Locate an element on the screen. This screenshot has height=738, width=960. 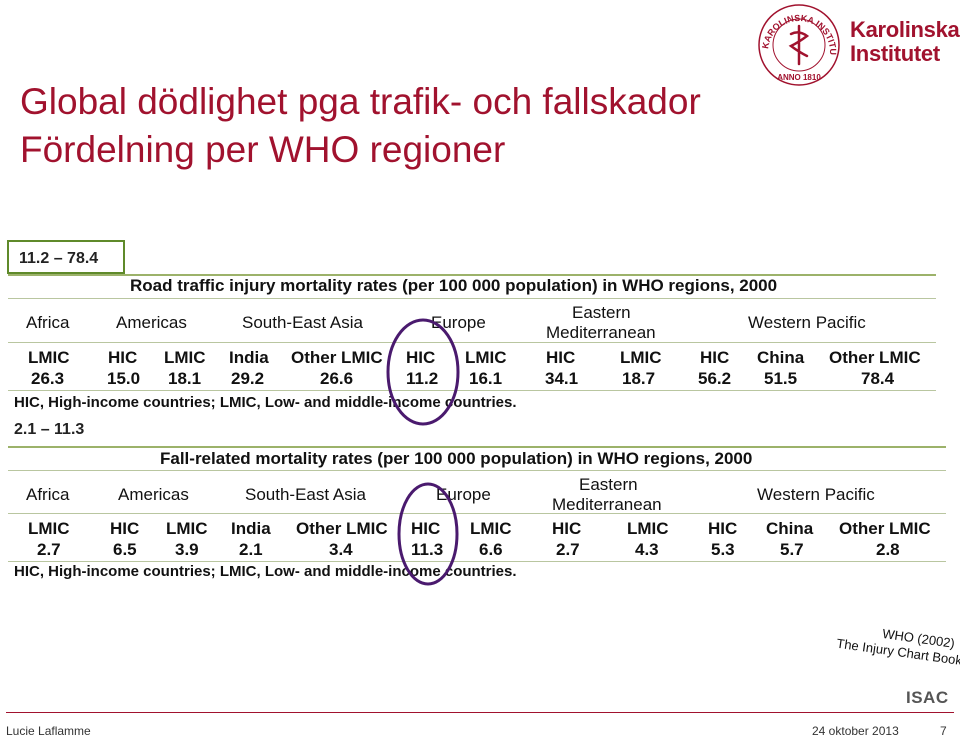
fall-region-em-line2: Mediterranean is located at coordinates (607, 504).